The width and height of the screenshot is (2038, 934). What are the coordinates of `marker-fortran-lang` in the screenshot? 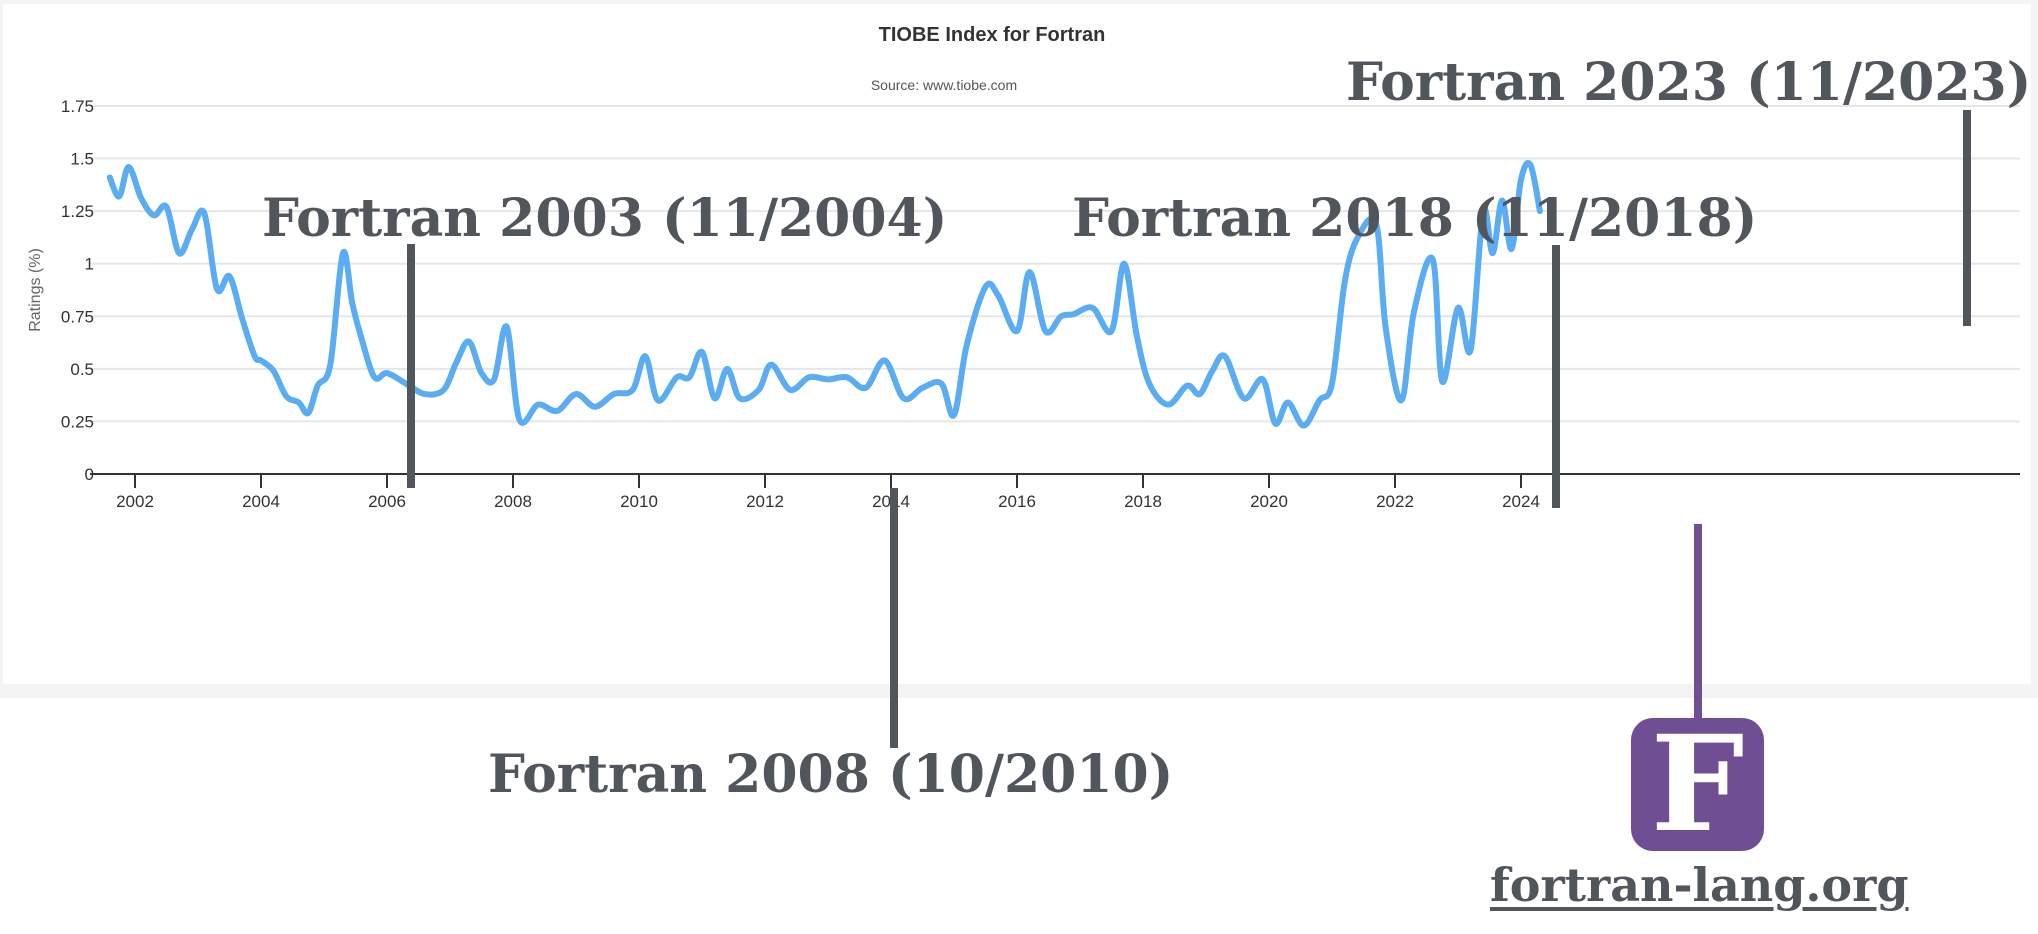 It's located at (1698, 622).